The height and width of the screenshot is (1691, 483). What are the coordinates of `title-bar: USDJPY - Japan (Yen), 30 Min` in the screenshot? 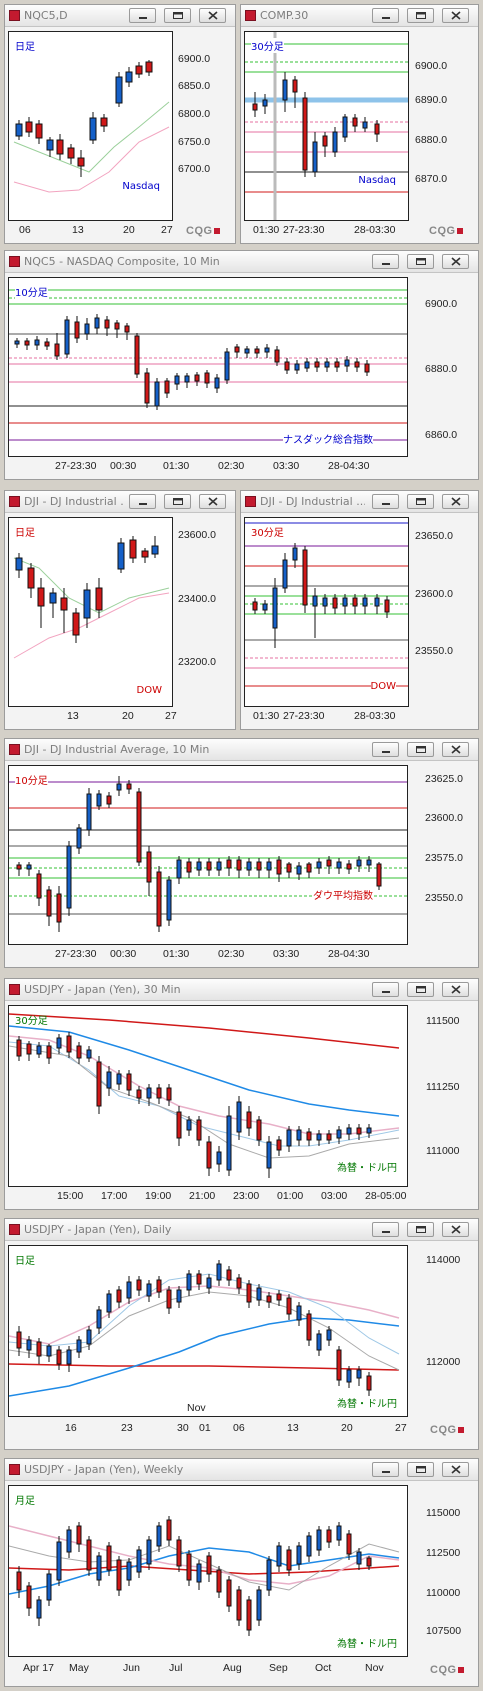 It's located at (241, 990).